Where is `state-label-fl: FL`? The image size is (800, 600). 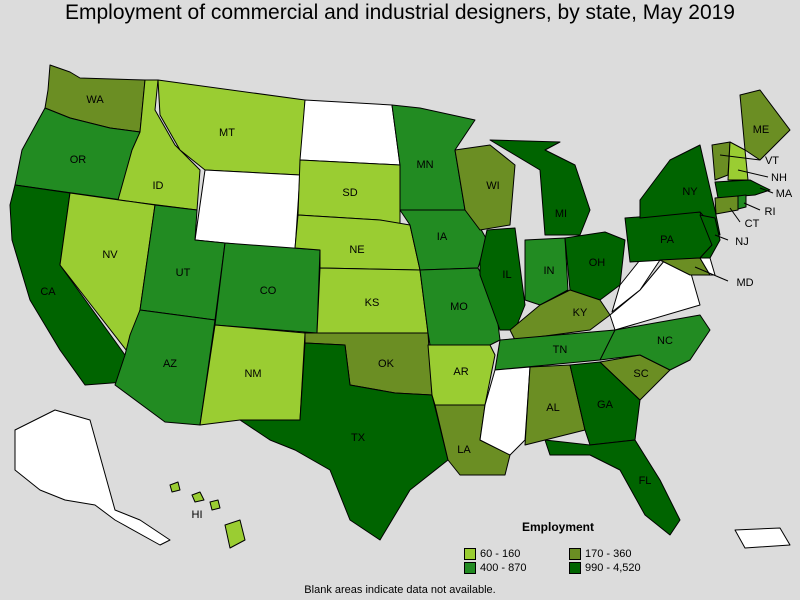
state-label-fl: FL is located at coordinates (645, 481).